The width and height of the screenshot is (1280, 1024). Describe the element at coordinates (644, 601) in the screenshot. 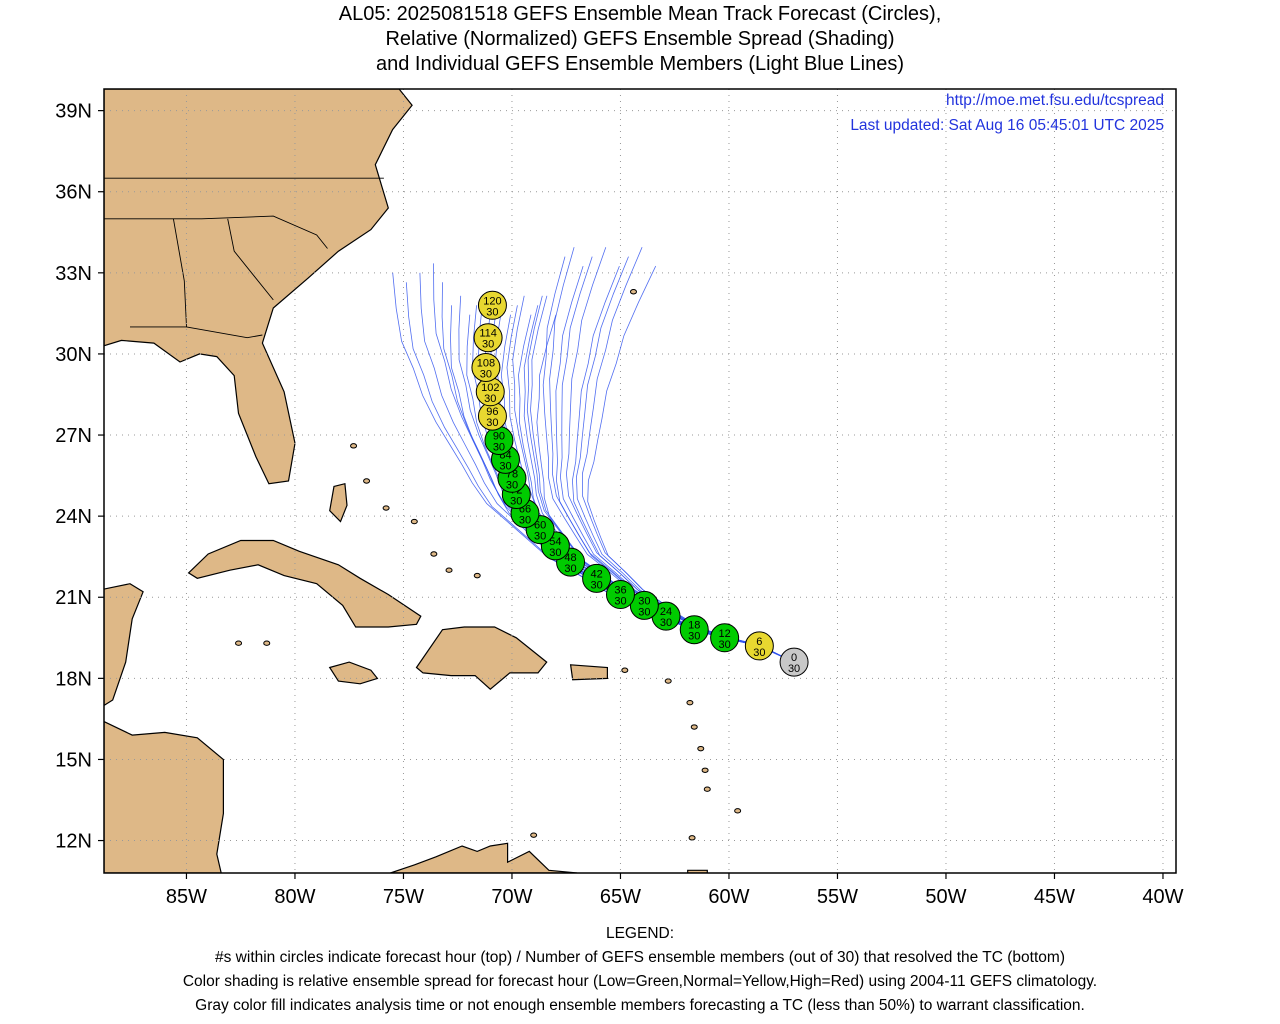

I see `forecast-hour-label: 30` at that location.